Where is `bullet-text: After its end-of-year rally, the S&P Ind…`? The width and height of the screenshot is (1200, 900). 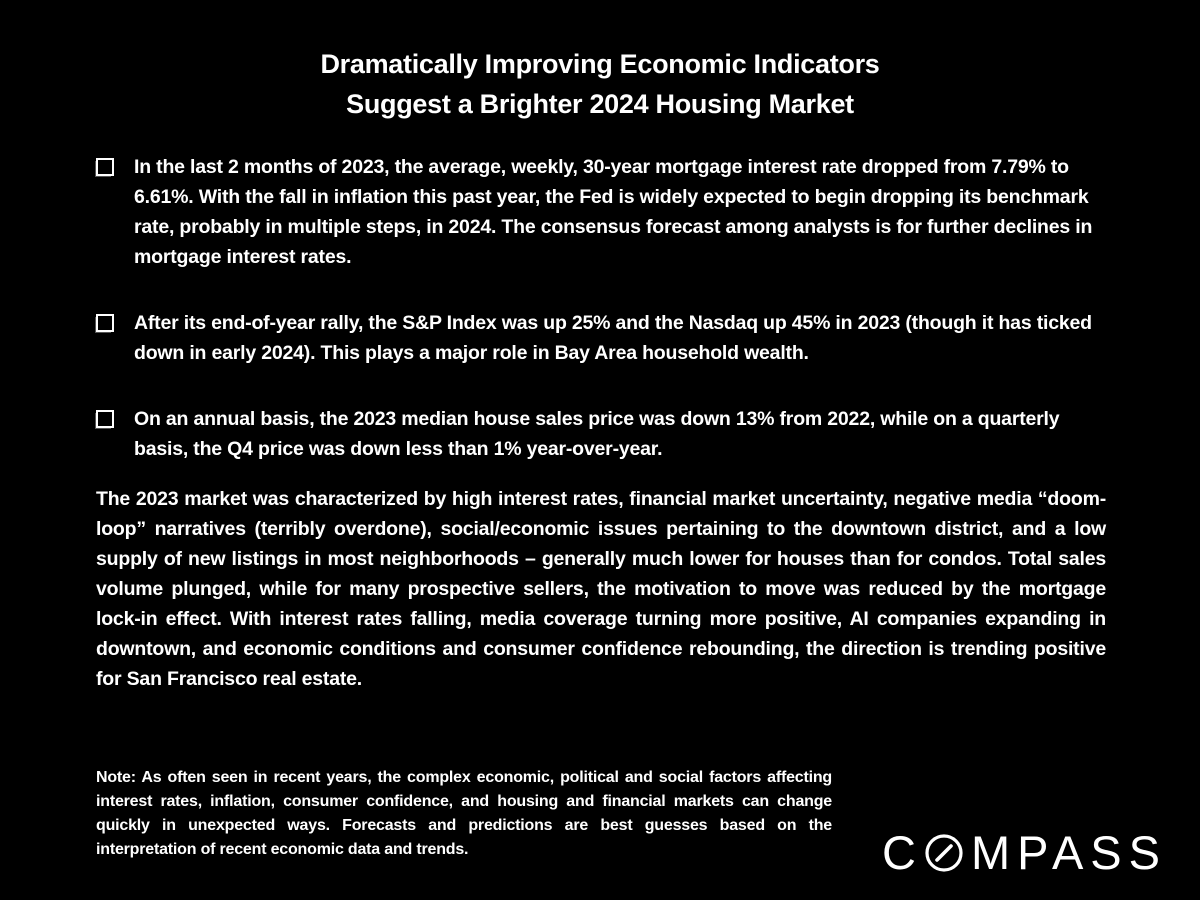 bullet-text: After its end-of-year rally, the S&P Ind… is located at coordinates (613, 338).